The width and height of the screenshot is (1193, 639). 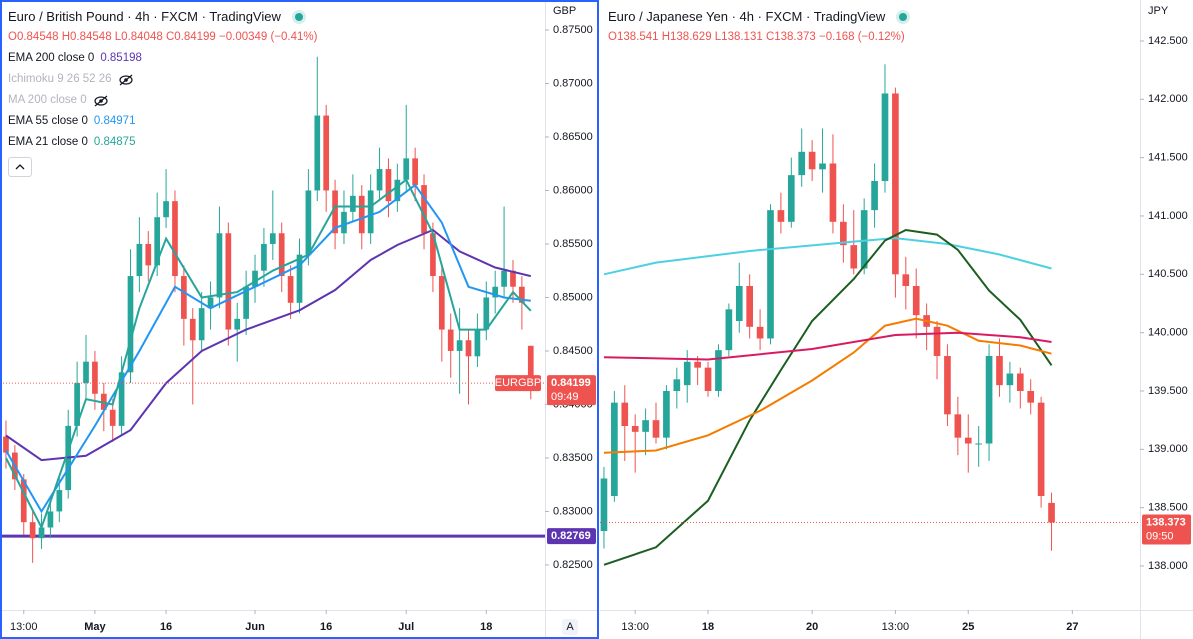 What do you see at coordinates (1168, 333) in the screenshot?
I see `y-tick-label: 140.000` at bounding box center [1168, 333].